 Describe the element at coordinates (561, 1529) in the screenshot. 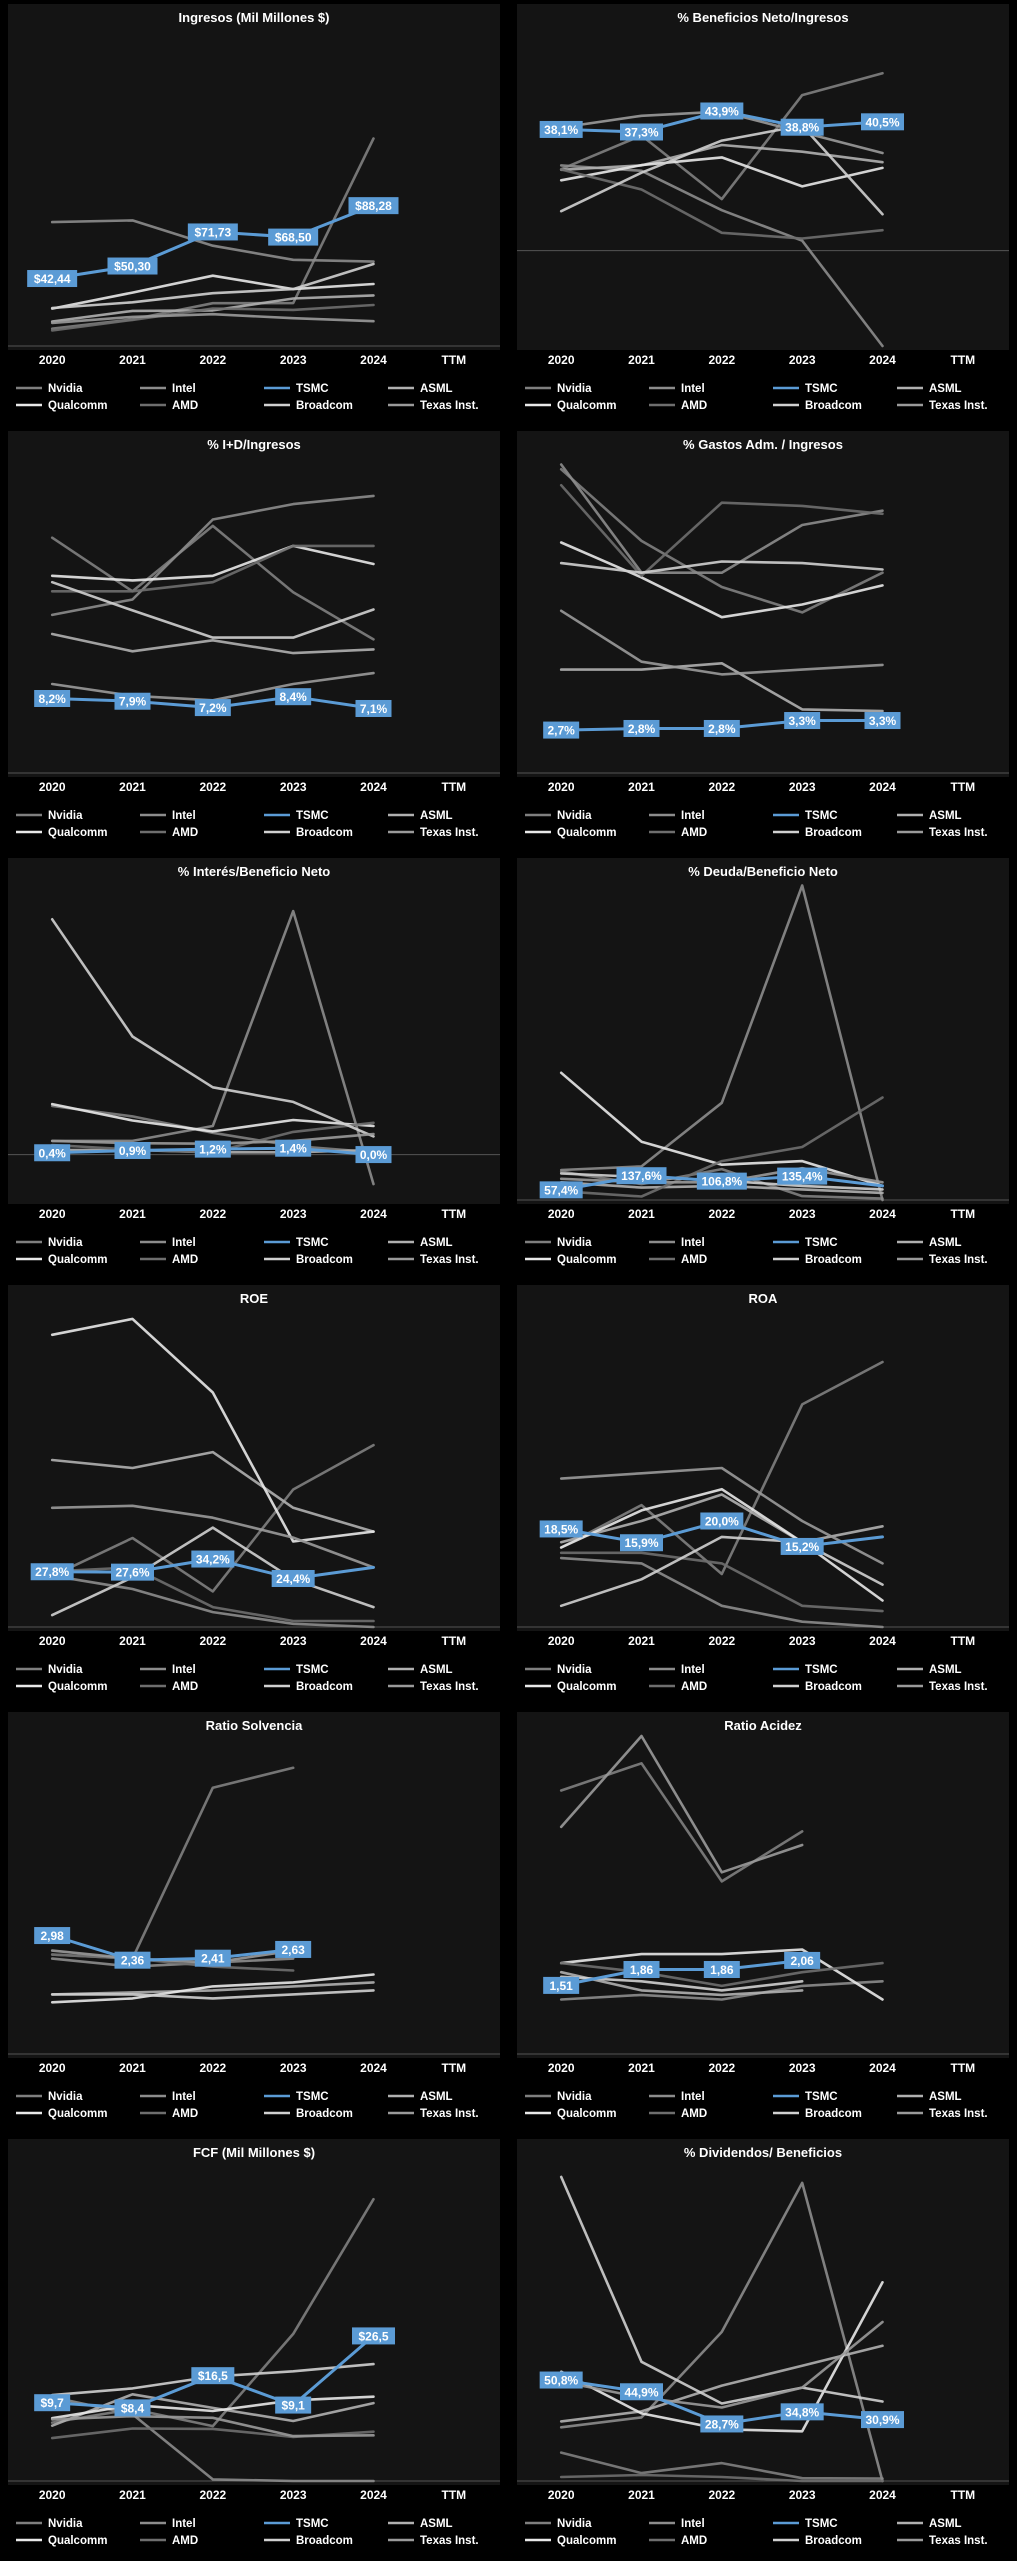

I see `data-label-text: 18,5%` at that location.